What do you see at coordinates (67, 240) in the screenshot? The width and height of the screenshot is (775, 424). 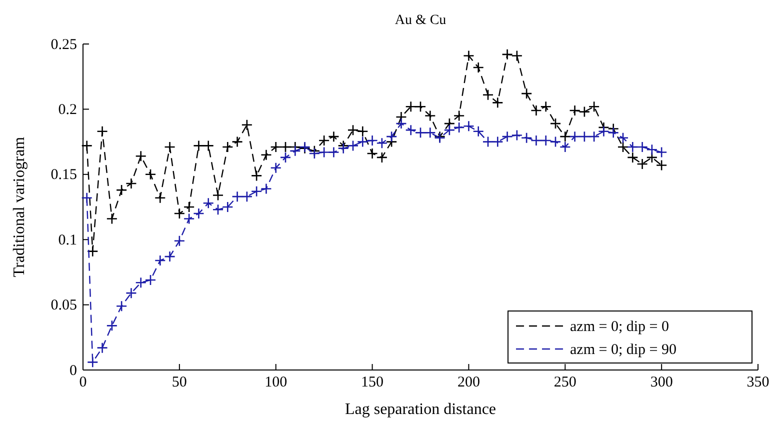 I see `y-tick-label: 0.1` at bounding box center [67, 240].